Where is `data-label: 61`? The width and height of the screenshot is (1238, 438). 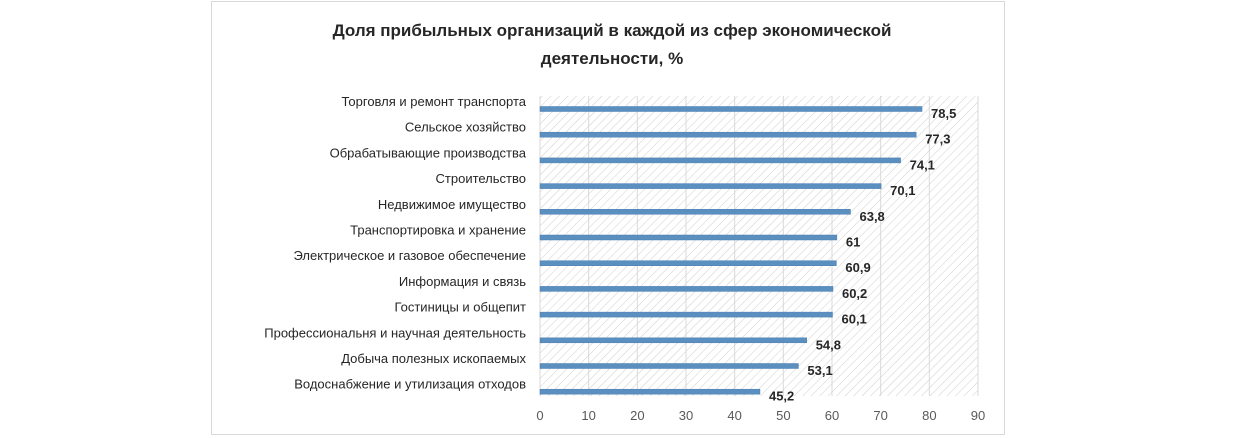 data-label: 61 is located at coordinates (853, 242).